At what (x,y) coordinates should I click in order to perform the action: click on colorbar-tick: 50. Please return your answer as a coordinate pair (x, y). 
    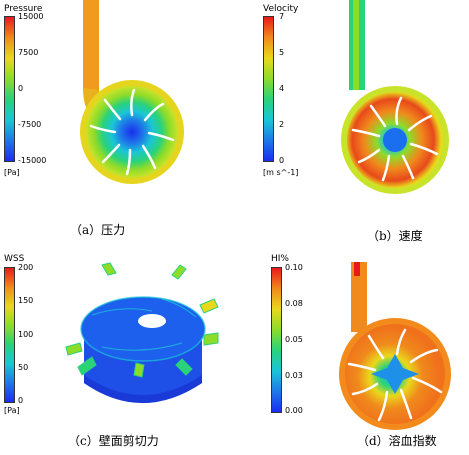
    Looking at the image, I should click on (23, 367).